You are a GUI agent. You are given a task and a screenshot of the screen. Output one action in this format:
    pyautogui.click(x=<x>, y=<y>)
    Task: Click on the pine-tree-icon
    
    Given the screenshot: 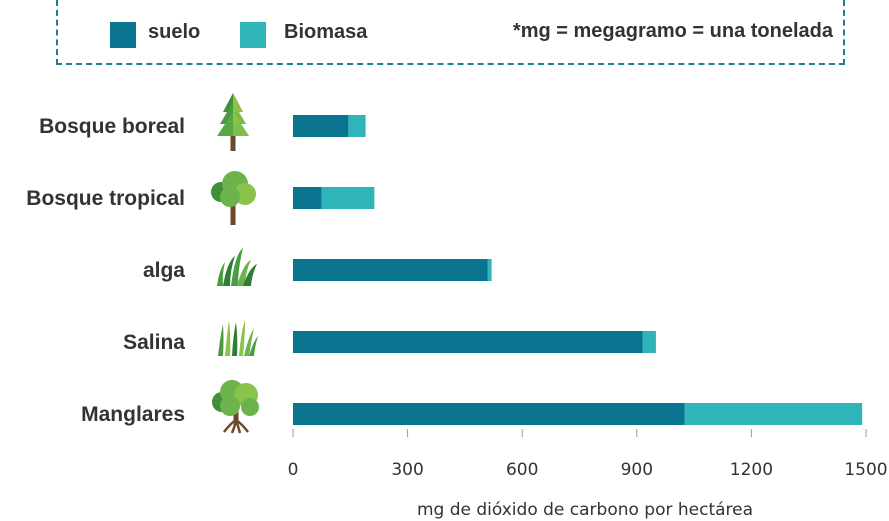 What is the action you would take?
    pyautogui.click(x=233, y=122)
    